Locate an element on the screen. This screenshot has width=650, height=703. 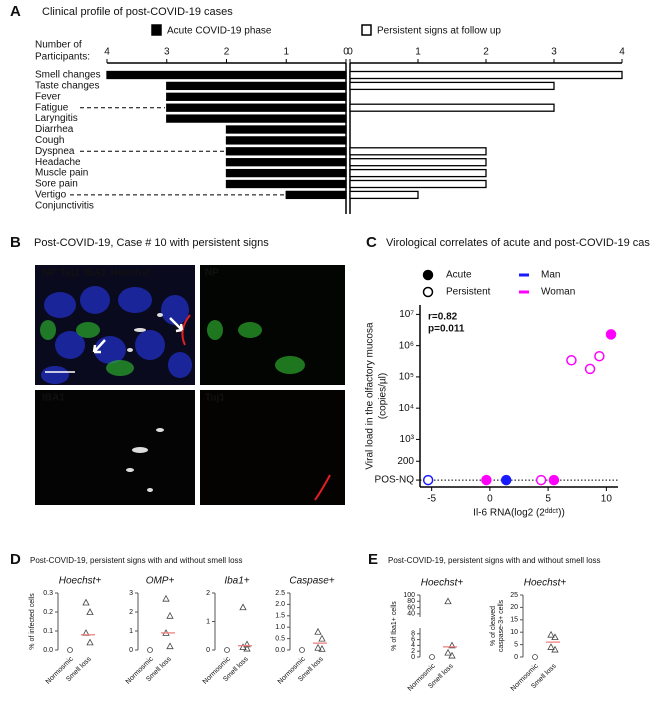
category-label: Fever is located at coordinates (48, 96).